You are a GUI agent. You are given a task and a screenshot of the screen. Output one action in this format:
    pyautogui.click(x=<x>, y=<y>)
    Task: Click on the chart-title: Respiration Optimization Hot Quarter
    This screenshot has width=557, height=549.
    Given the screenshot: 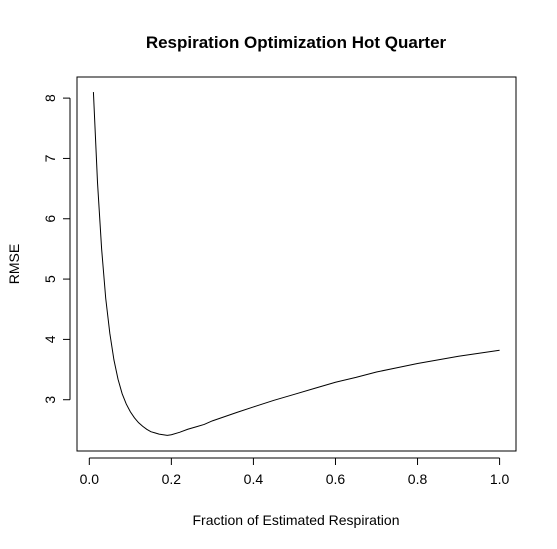 What is the action you would take?
    pyautogui.click(x=296, y=42)
    